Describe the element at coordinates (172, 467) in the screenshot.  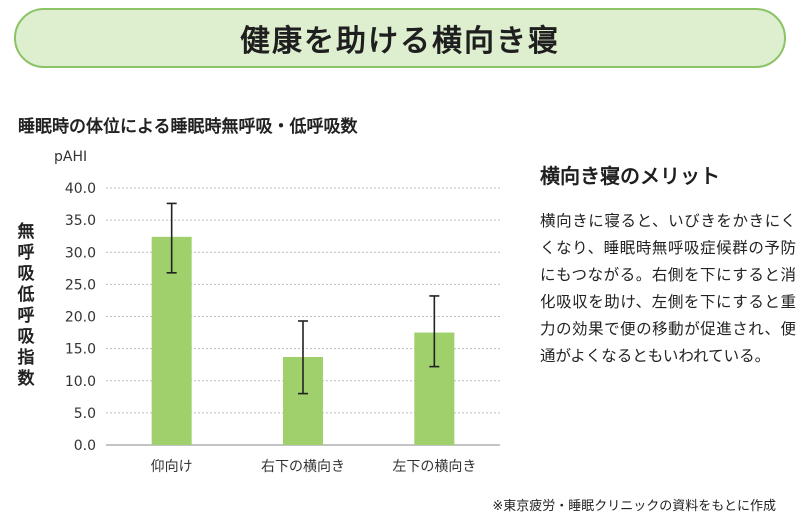
I see `x-tick-label: 仰向け` at that location.